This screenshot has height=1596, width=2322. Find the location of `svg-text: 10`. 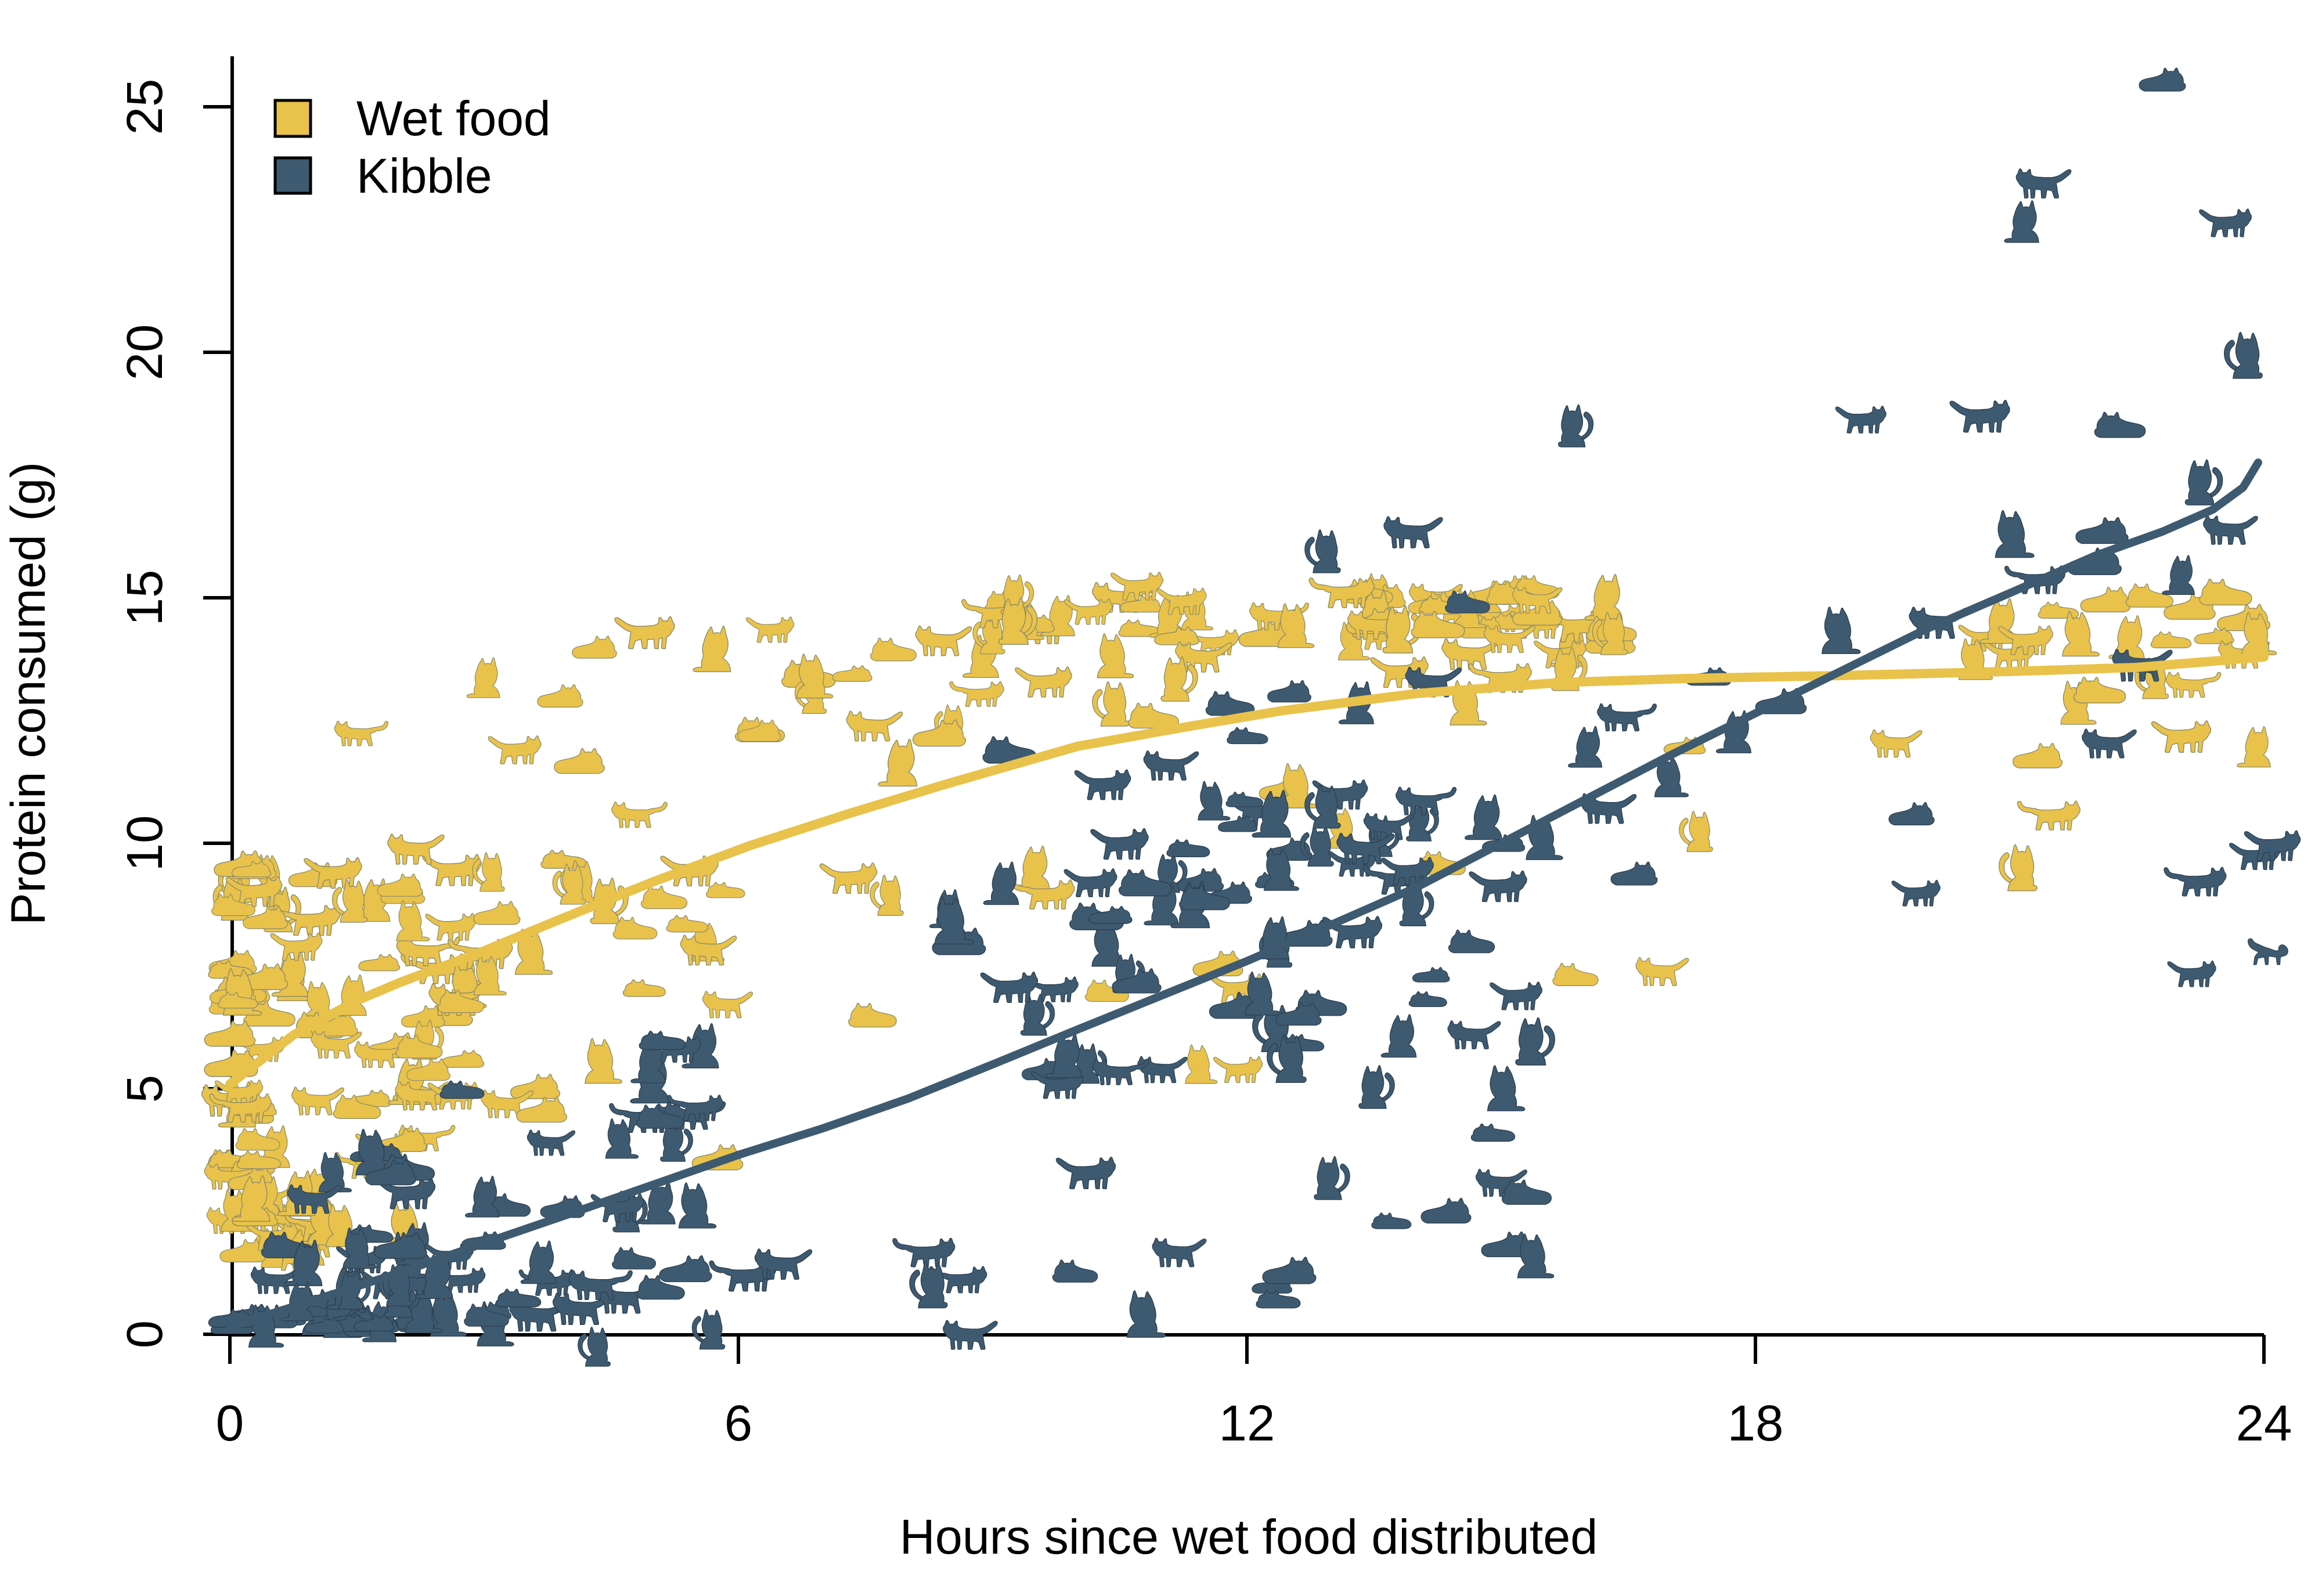

svg-text: 10 is located at coordinates (145, 843).